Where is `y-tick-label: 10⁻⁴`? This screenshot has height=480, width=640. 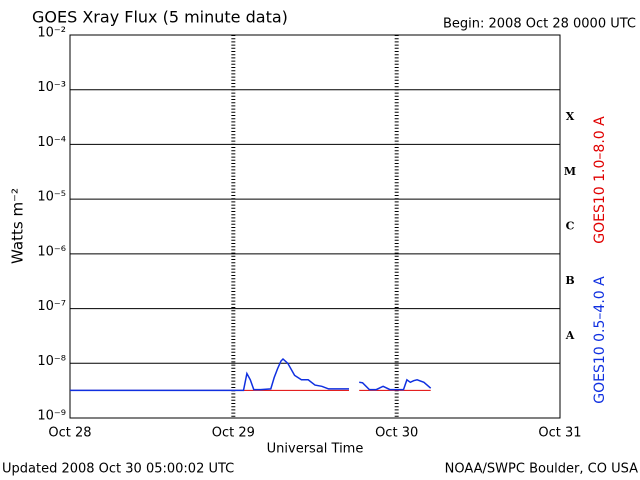 y-tick-label: 10⁻⁴ is located at coordinates (51, 142).